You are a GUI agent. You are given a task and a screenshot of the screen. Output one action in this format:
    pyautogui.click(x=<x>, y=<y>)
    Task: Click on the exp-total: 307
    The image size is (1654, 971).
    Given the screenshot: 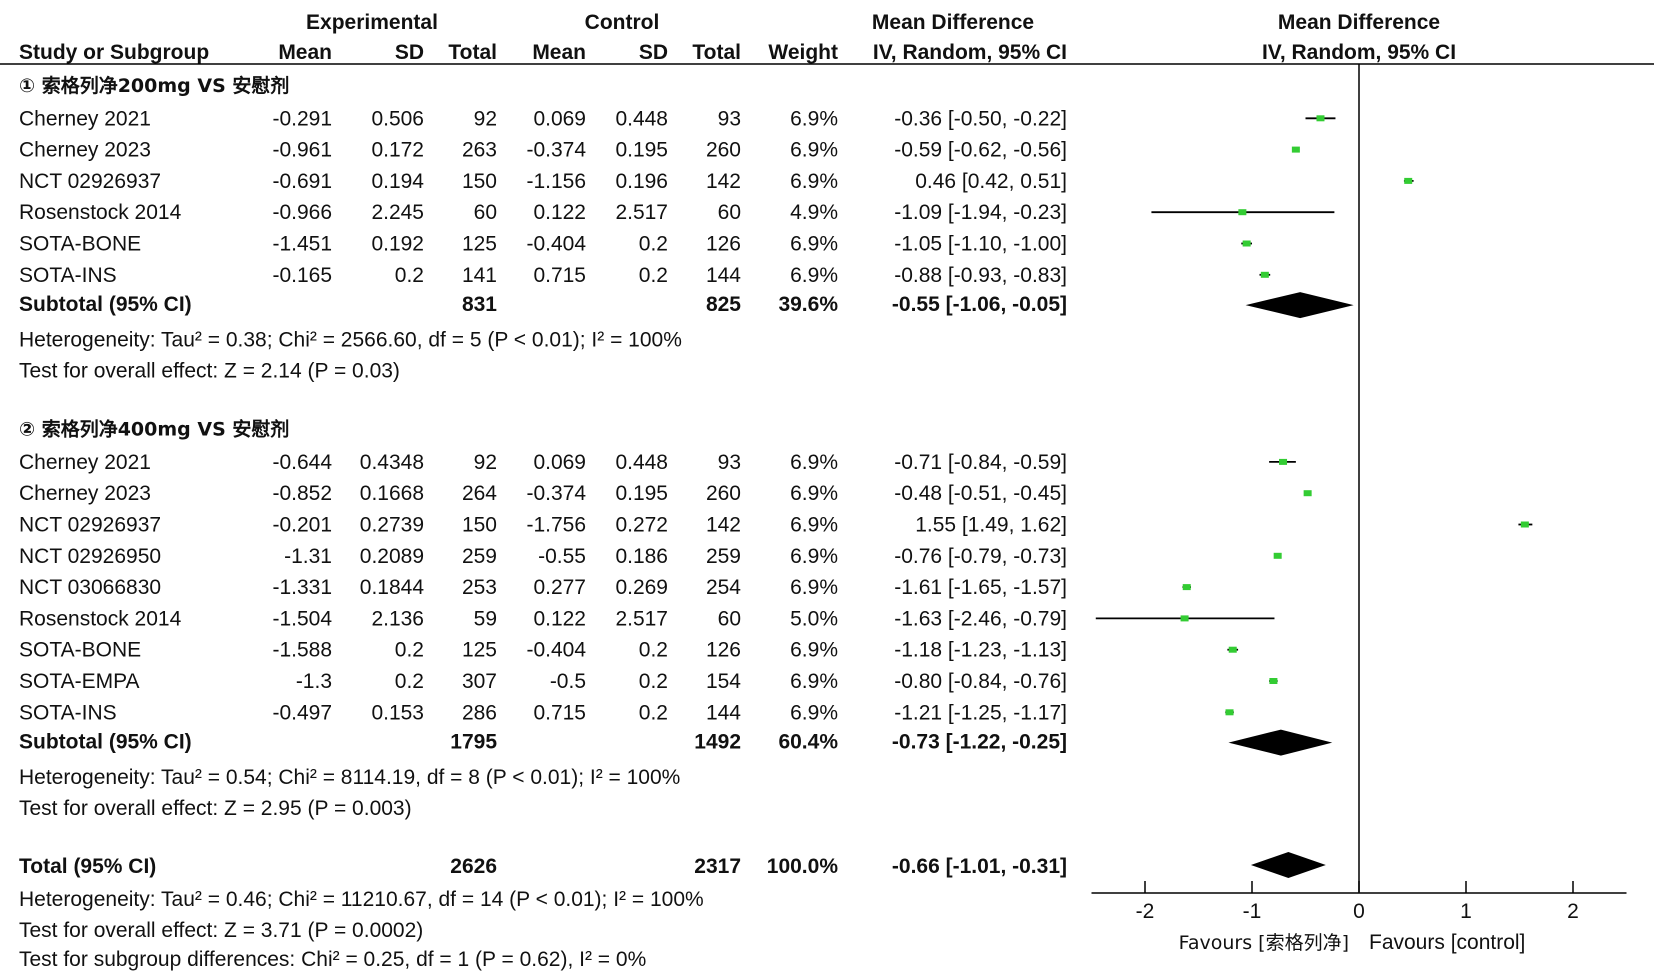 What is the action you would take?
    pyautogui.click(x=479, y=681)
    